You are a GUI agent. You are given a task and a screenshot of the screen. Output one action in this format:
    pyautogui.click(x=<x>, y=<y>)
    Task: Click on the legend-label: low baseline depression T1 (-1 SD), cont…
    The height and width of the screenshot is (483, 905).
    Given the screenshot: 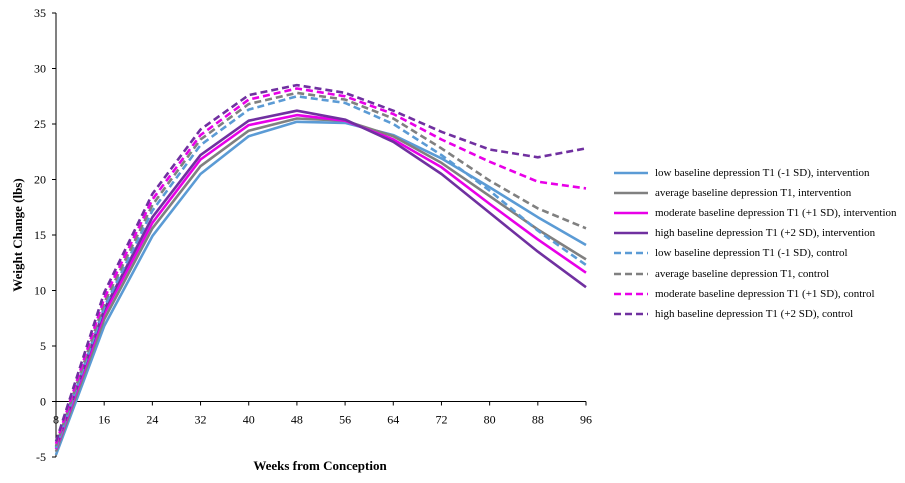 What is the action you would take?
    pyautogui.click(x=751, y=253)
    